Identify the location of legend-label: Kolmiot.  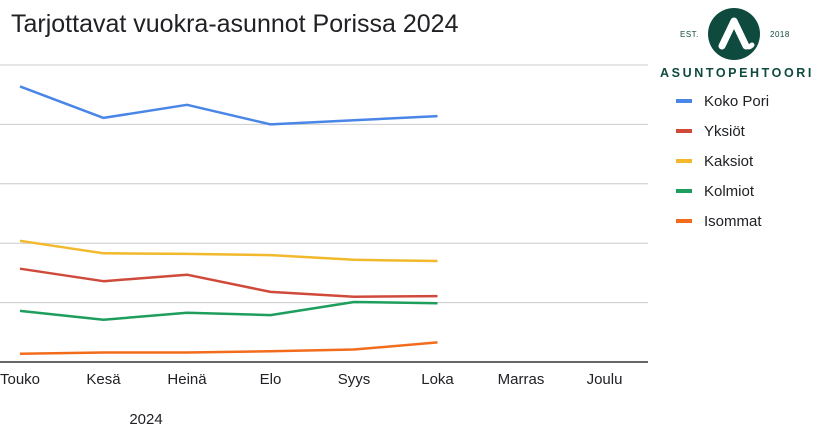
(729, 191).